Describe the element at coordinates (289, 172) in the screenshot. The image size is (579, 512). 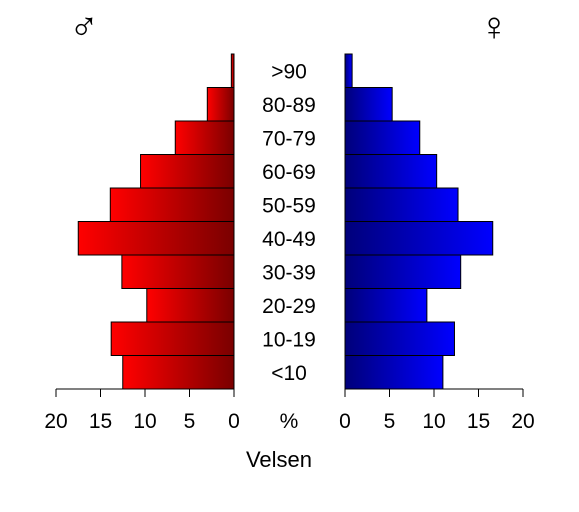
I see `age-group-label: 60-69` at that location.